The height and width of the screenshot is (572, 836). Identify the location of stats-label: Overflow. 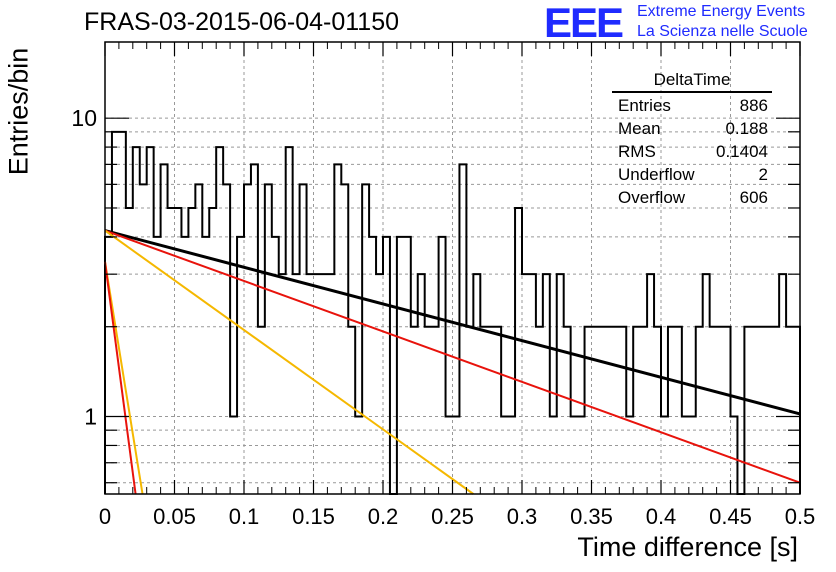
(652, 197).